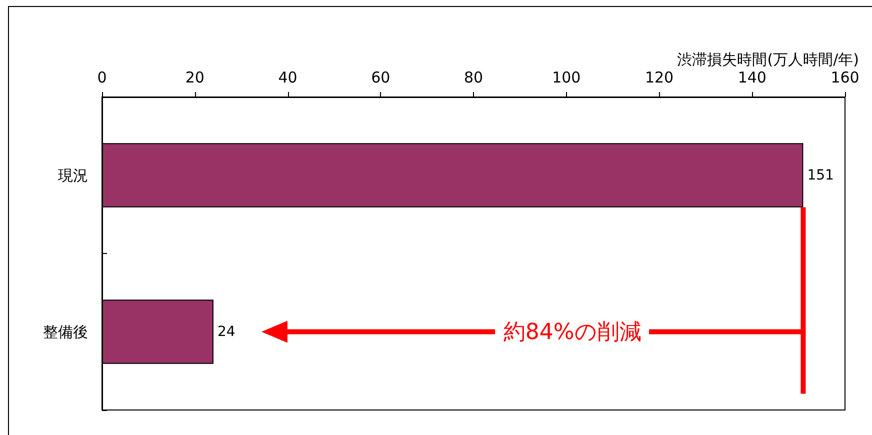  Describe the element at coordinates (194, 77) in the screenshot. I see `x-tick-label: 20` at that location.